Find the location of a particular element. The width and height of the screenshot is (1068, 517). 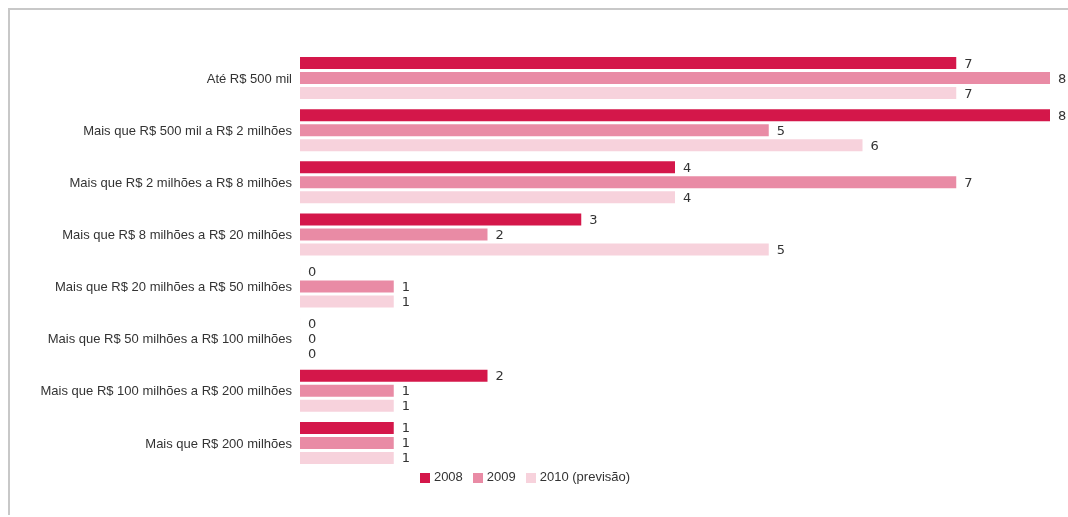

y-tick-label: Mais que R$ 8 milhões a R$ 20 milhões is located at coordinates (177, 235).